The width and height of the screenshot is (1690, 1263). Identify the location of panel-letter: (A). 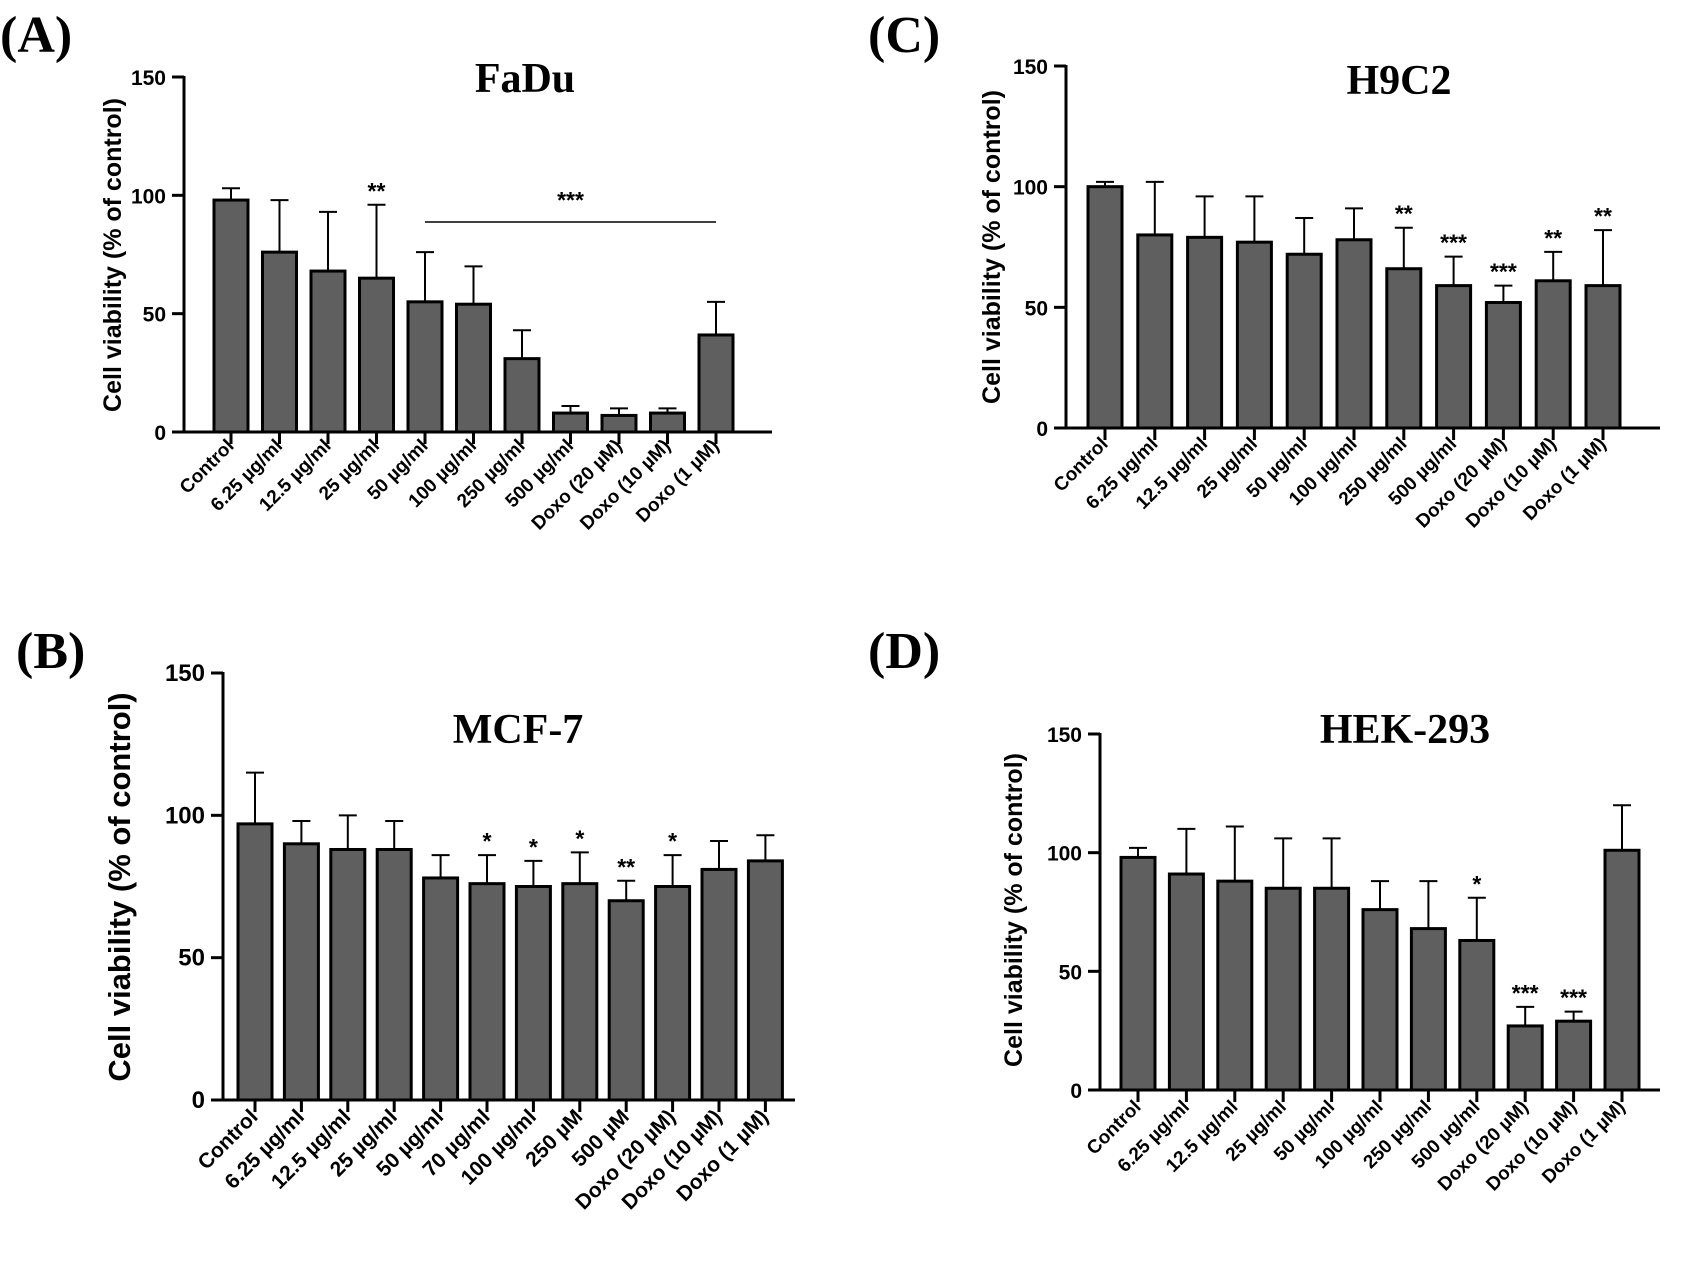
(36, 35).